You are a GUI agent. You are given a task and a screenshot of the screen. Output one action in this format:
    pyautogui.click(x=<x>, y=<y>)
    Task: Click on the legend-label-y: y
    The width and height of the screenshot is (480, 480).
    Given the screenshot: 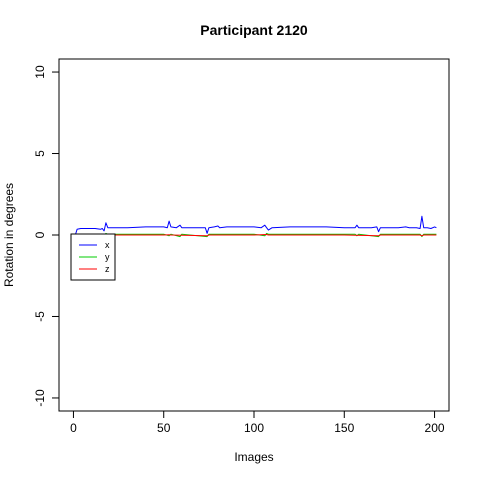 What is the action you would take?
    pyautogui.click(x=107, y=257)
    